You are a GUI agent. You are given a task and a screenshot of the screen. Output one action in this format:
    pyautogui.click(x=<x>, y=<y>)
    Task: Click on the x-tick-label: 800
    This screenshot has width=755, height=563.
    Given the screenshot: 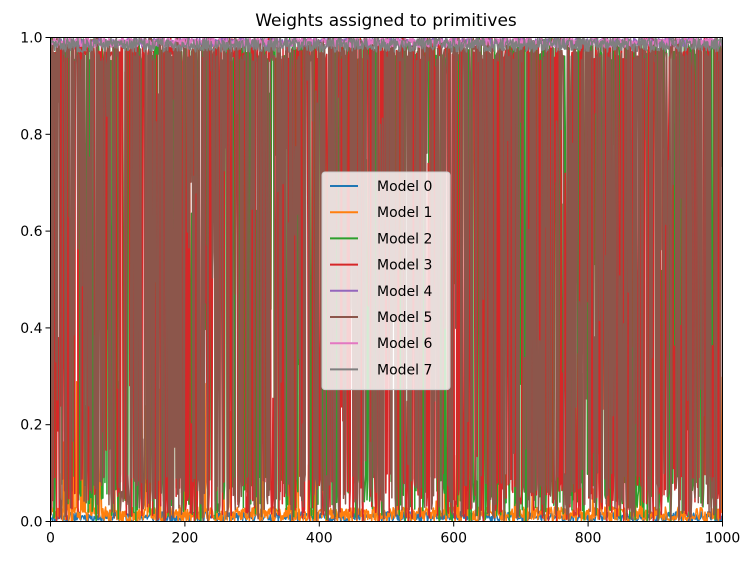 What is the action you would take?
    pyautogui.click(x=588, y=539)
    